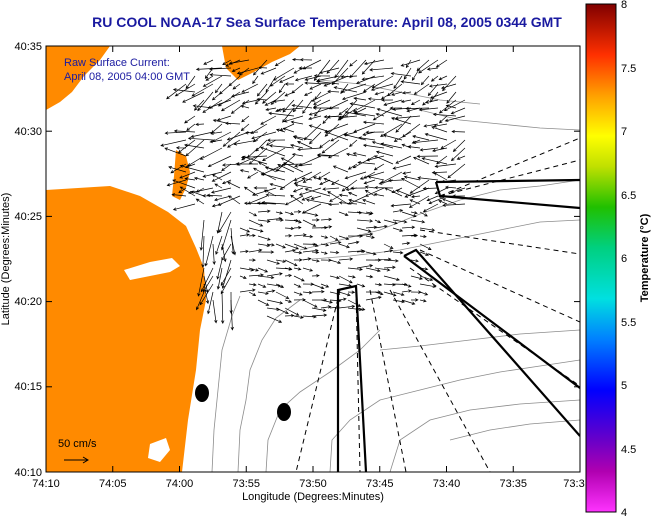  I want to click on y-tick-label: 40:10, so click(28, 473).